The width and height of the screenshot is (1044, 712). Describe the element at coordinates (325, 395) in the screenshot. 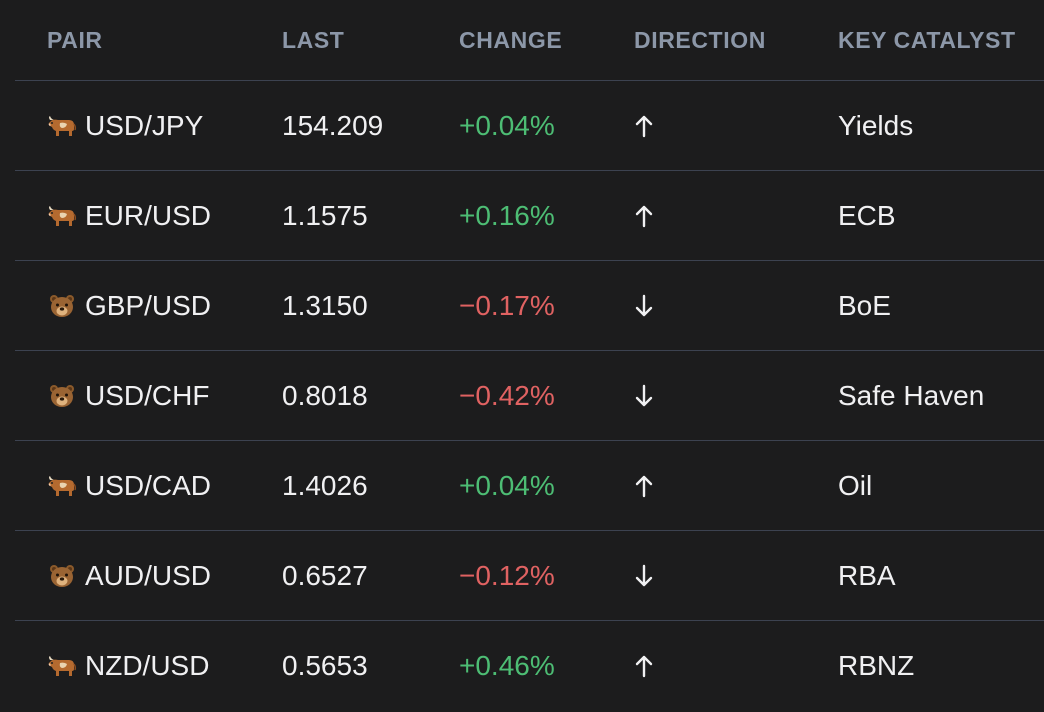

I see `last-price: 0.8018` at that location.